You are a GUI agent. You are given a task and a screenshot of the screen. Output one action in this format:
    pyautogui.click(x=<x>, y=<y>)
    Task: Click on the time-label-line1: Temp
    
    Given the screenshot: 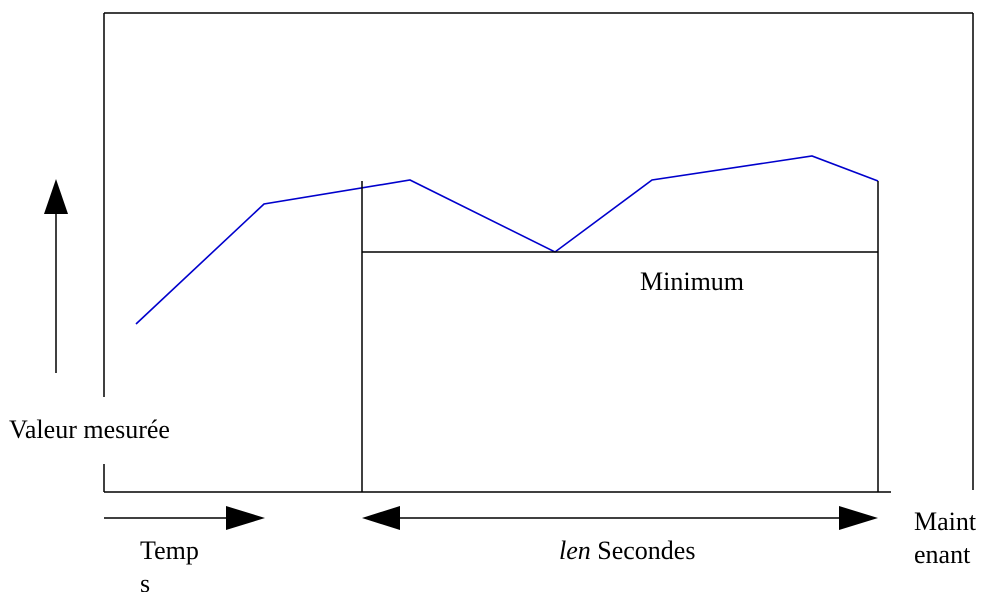 What is the action you would take?
    pyautogui.click(x=169, y=550)
    